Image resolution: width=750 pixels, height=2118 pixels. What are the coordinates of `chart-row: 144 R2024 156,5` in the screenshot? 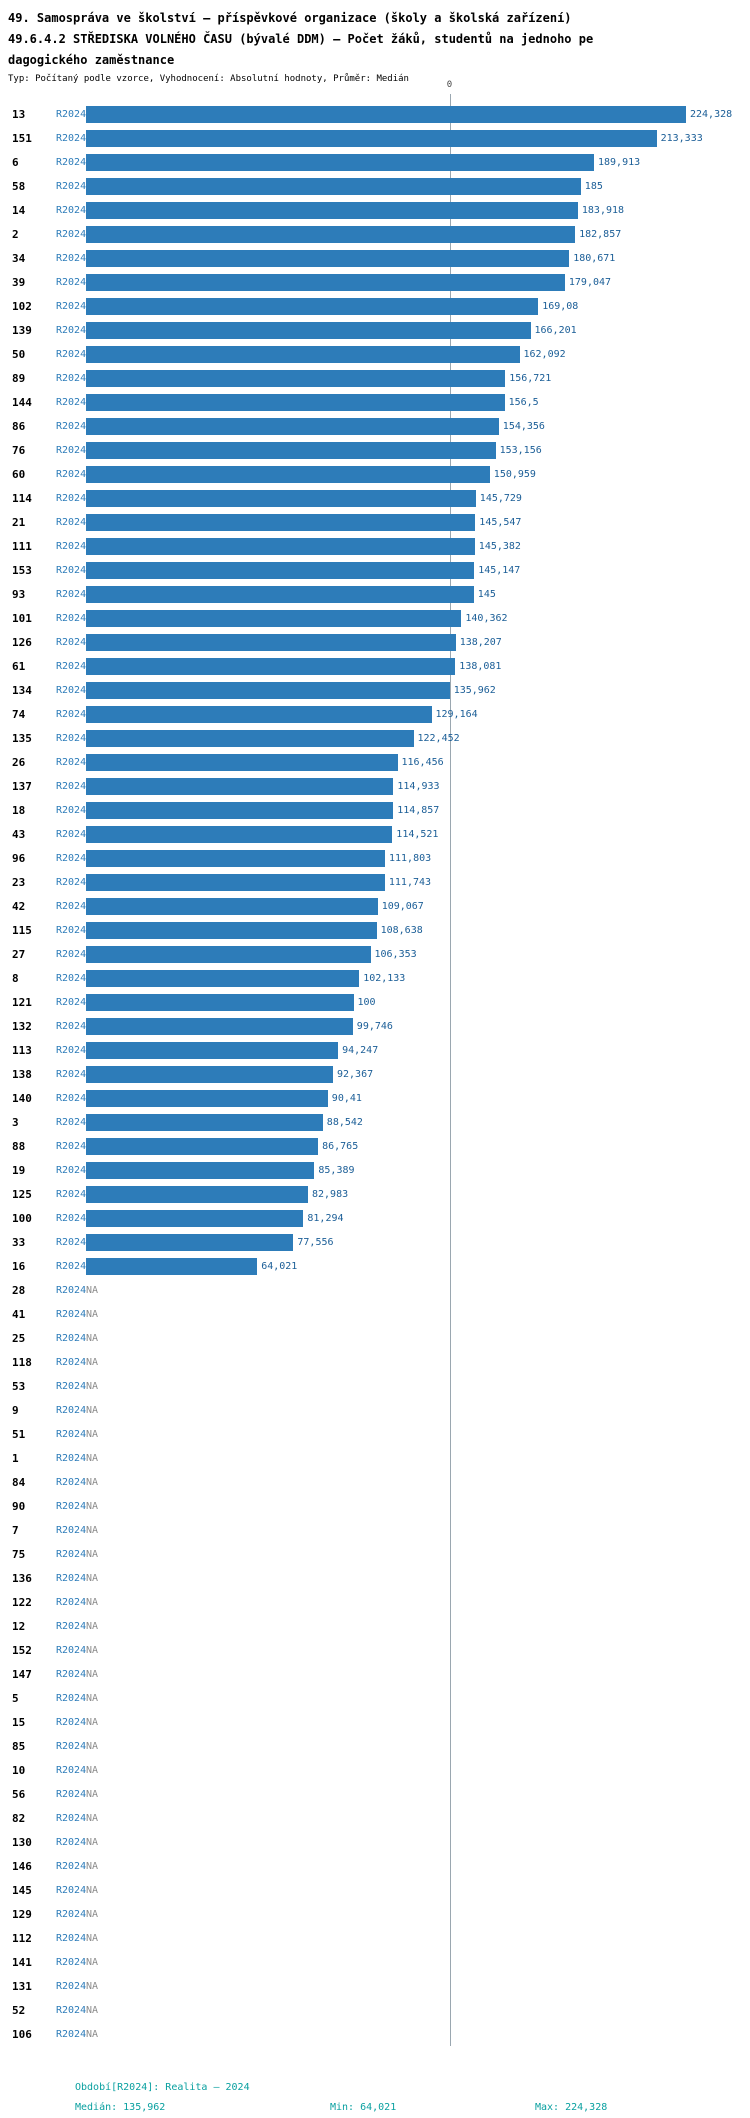 It's located at (372, 402).